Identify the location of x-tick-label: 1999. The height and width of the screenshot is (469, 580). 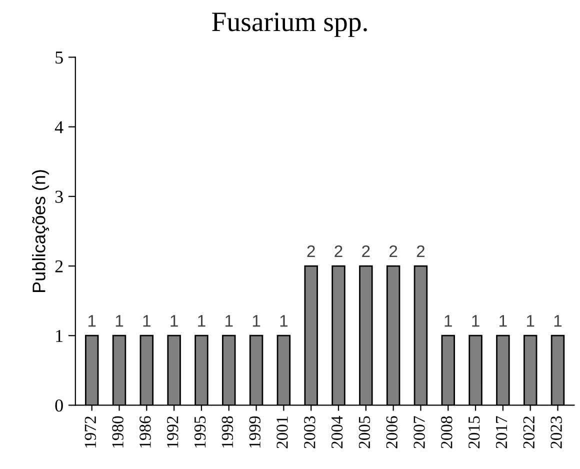
(254, 432).